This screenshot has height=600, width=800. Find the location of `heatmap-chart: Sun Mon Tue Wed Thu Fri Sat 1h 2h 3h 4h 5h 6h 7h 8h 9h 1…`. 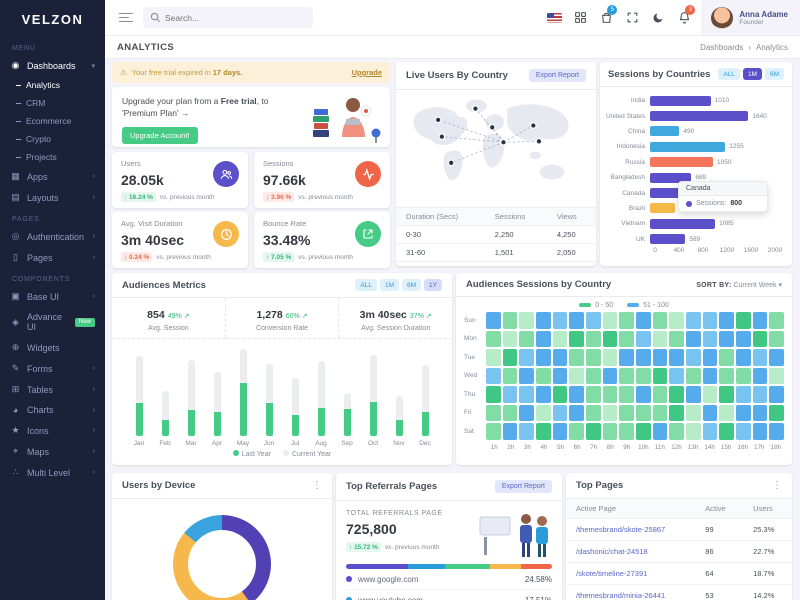

heatmap-chart: Sun Mon Tue Wed Thu Fri Sat 1h 2h 3h 4h 5h 6h 7h 8h 9h 1… is located at coordinates (624, 381).